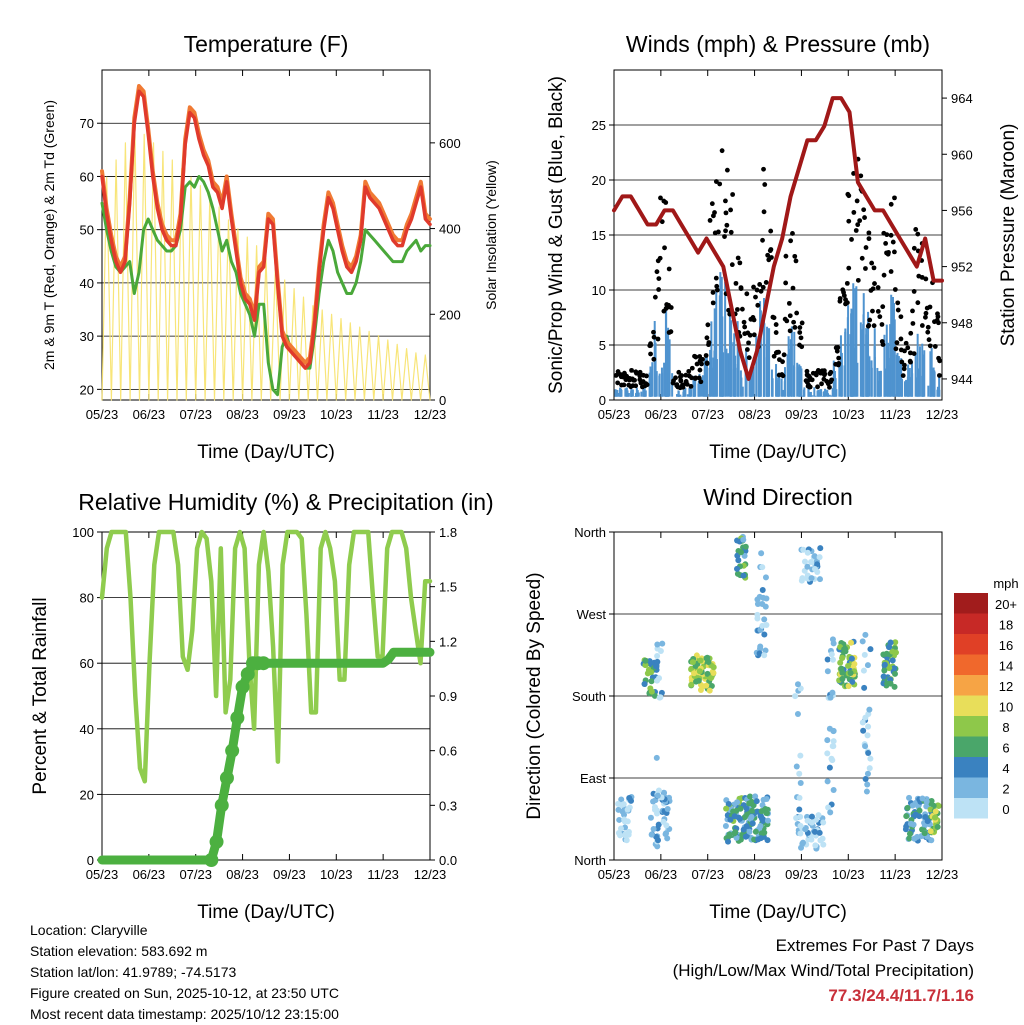 This screenshot has height=1025, width=1024. Describe the element at coordinates (599, 125) in the screenshot. I see `winds-y-tick-label: 25` at that location.